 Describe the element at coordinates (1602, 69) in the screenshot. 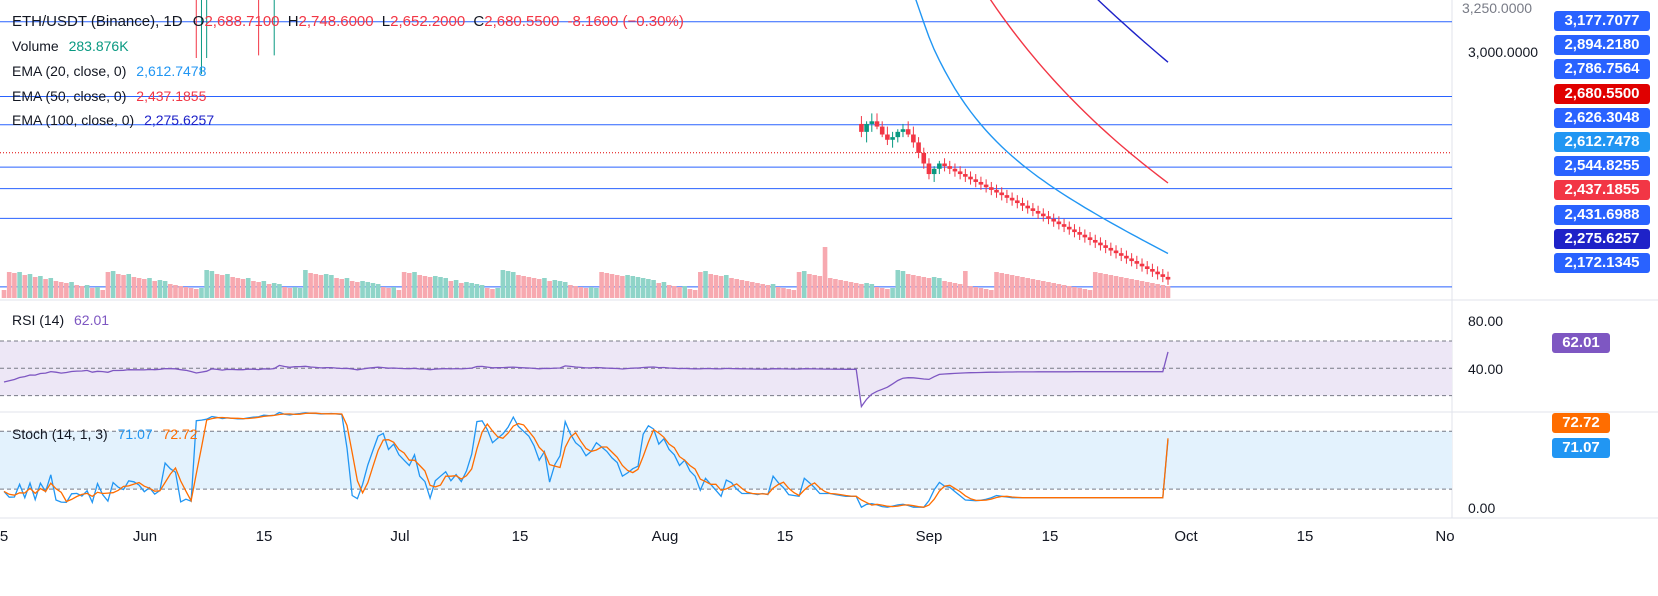

I see `price-axis-tag: 2,786.7564` at that location.